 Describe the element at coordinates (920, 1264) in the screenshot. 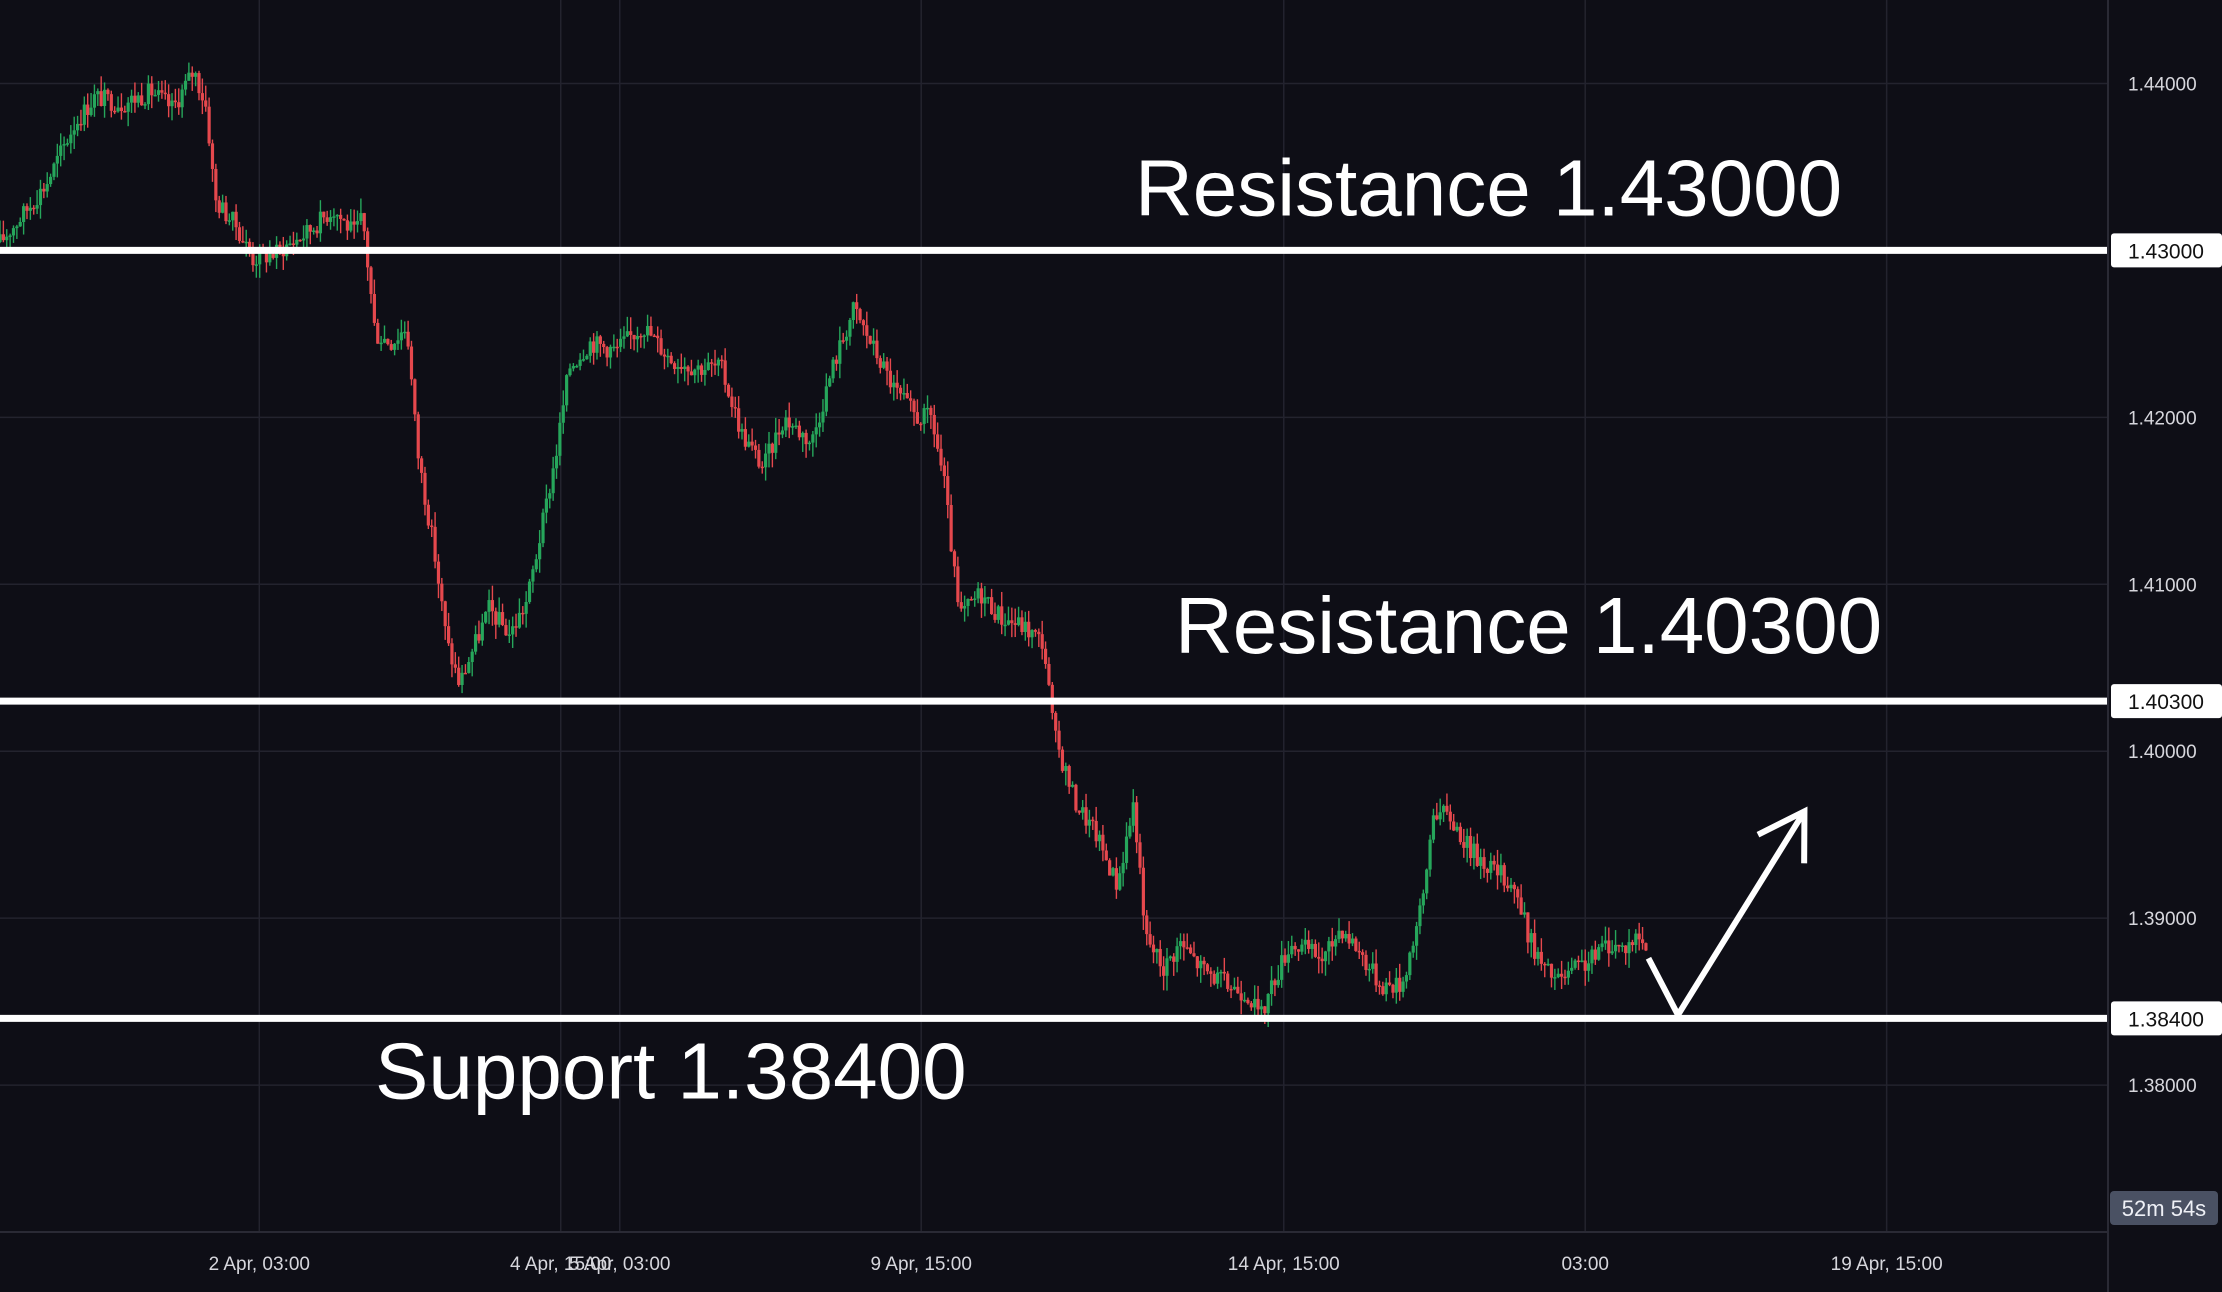

I see `x-tick-label: 9 Apr, 15:00` at that location.